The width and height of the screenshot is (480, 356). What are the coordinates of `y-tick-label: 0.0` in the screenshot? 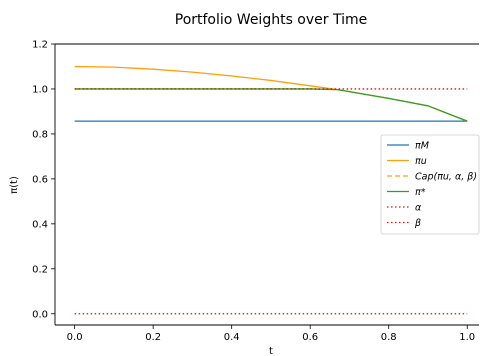 It's located at (40, 314).